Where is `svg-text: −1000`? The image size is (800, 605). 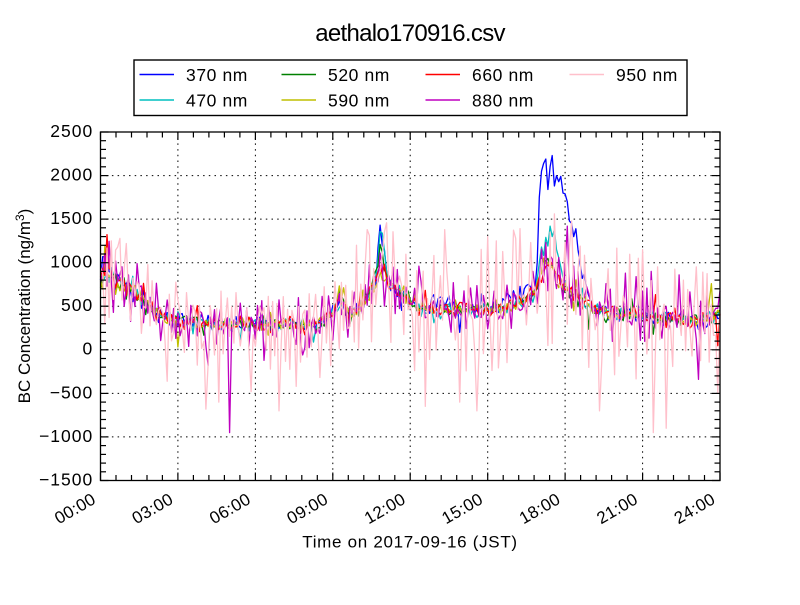
svg-text: −1000 is located at coordinates (66, 436).